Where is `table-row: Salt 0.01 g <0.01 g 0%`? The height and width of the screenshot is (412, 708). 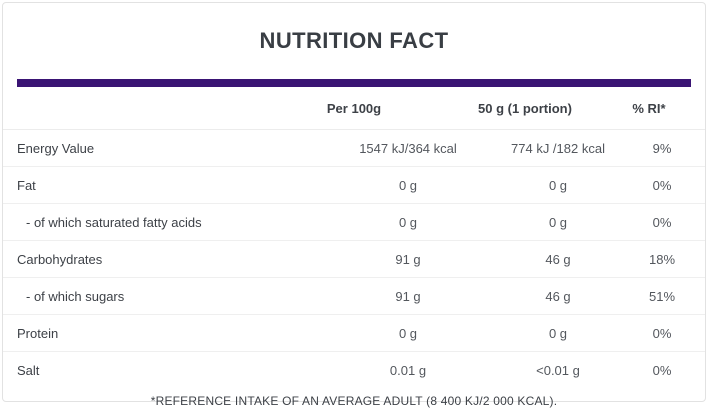 table-row: Salt 0.01 g <0.01 g 0% is located at coordinates (354, 370).